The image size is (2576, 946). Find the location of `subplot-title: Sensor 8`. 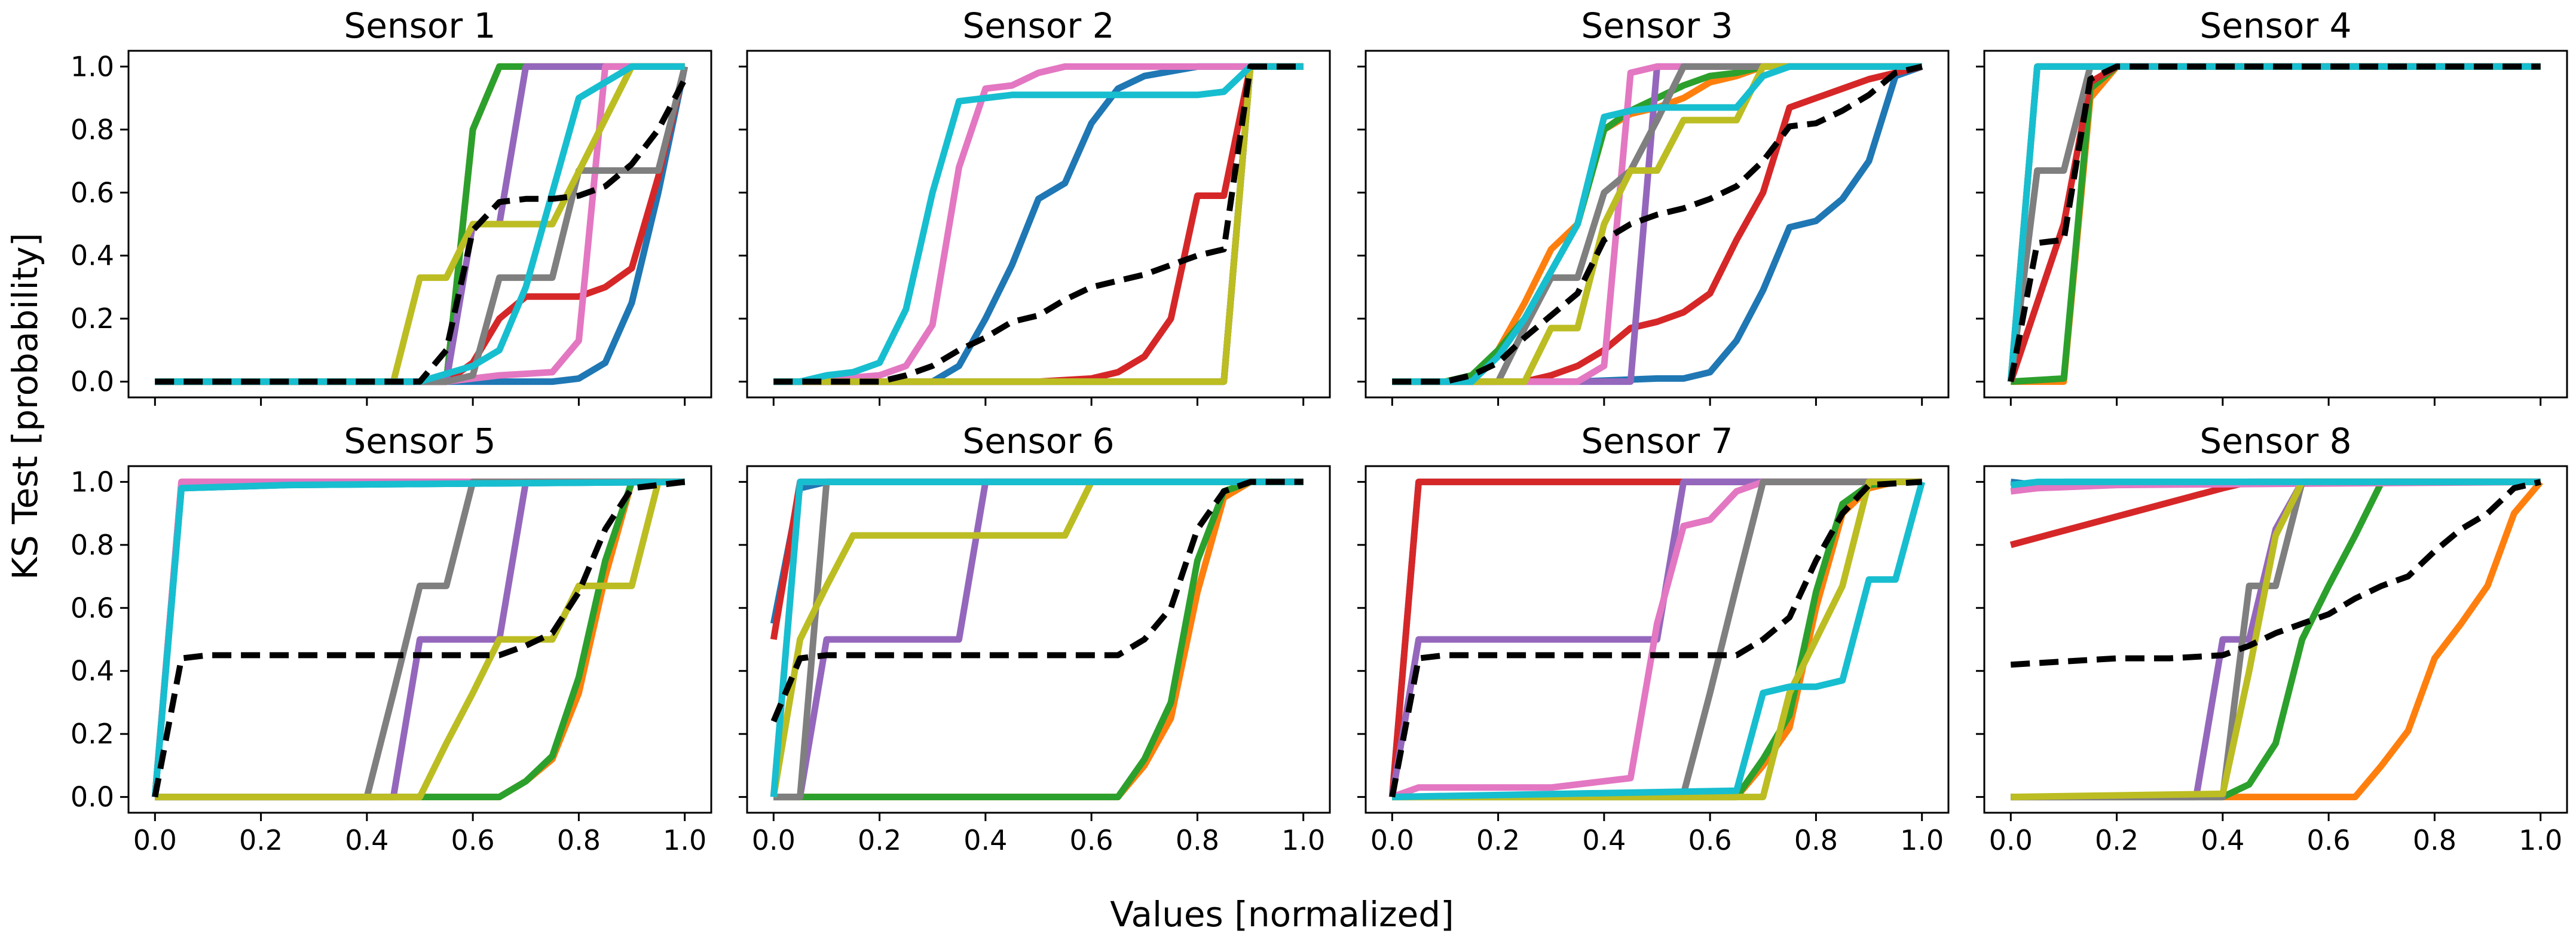

subplot-title: Sensor 8 is located at coordinates (2275, 441).